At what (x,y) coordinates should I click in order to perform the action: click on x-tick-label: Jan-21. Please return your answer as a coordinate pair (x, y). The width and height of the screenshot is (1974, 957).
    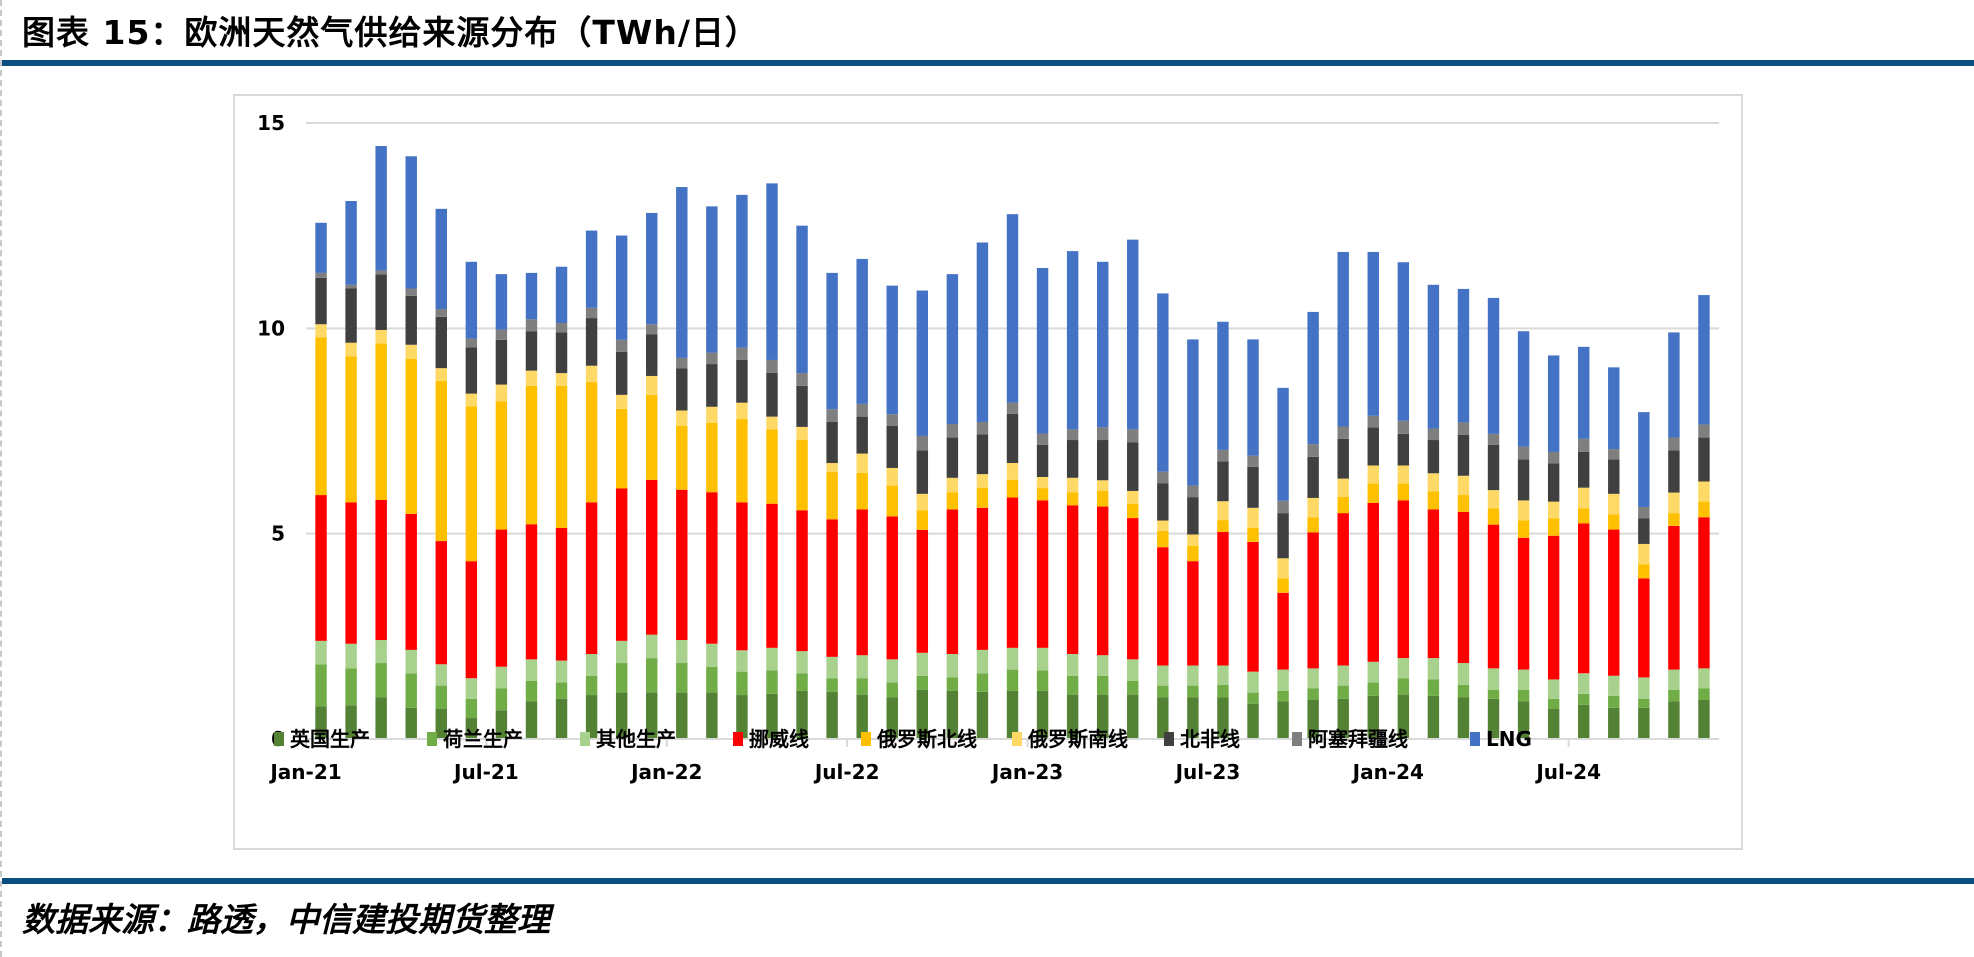
    Looking at the image, I should click on (304, 772).